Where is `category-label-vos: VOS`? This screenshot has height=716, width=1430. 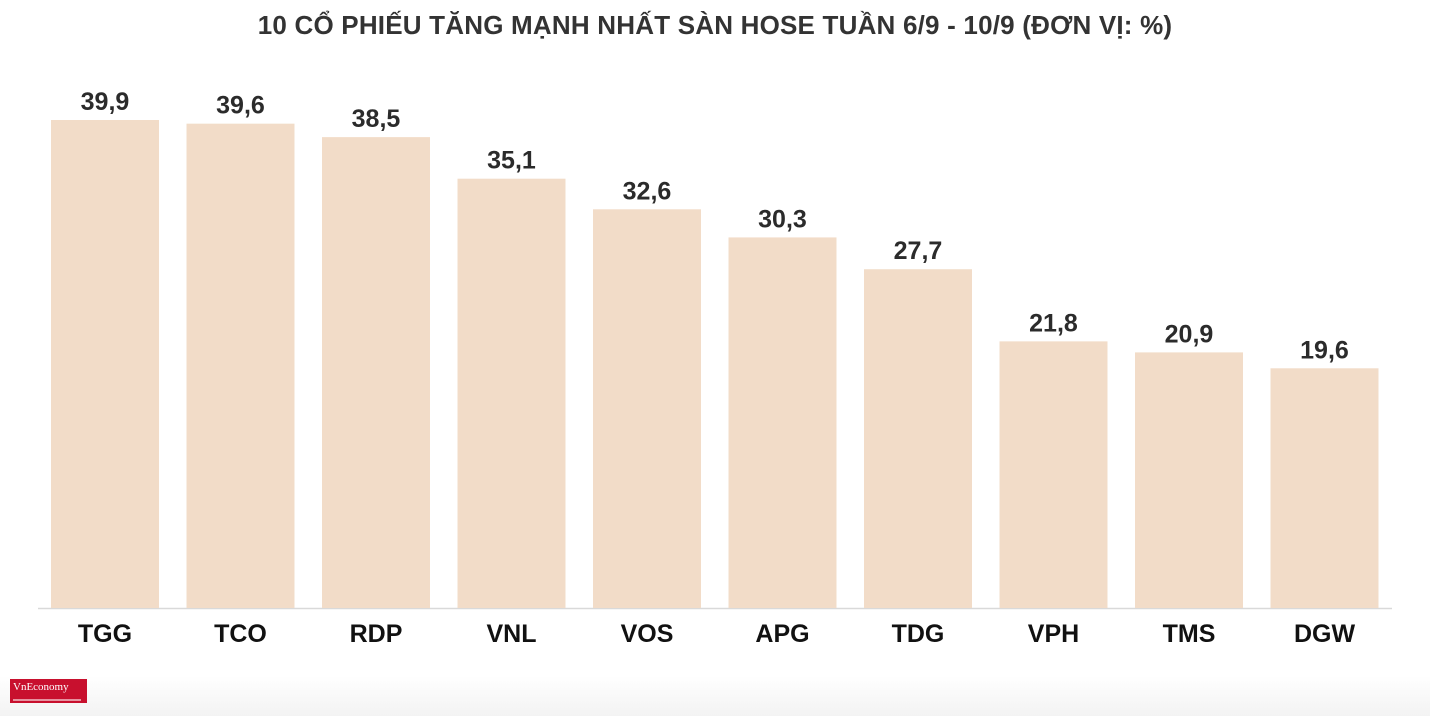
category-label-vos: VOS is located at coordinates (647, 634).